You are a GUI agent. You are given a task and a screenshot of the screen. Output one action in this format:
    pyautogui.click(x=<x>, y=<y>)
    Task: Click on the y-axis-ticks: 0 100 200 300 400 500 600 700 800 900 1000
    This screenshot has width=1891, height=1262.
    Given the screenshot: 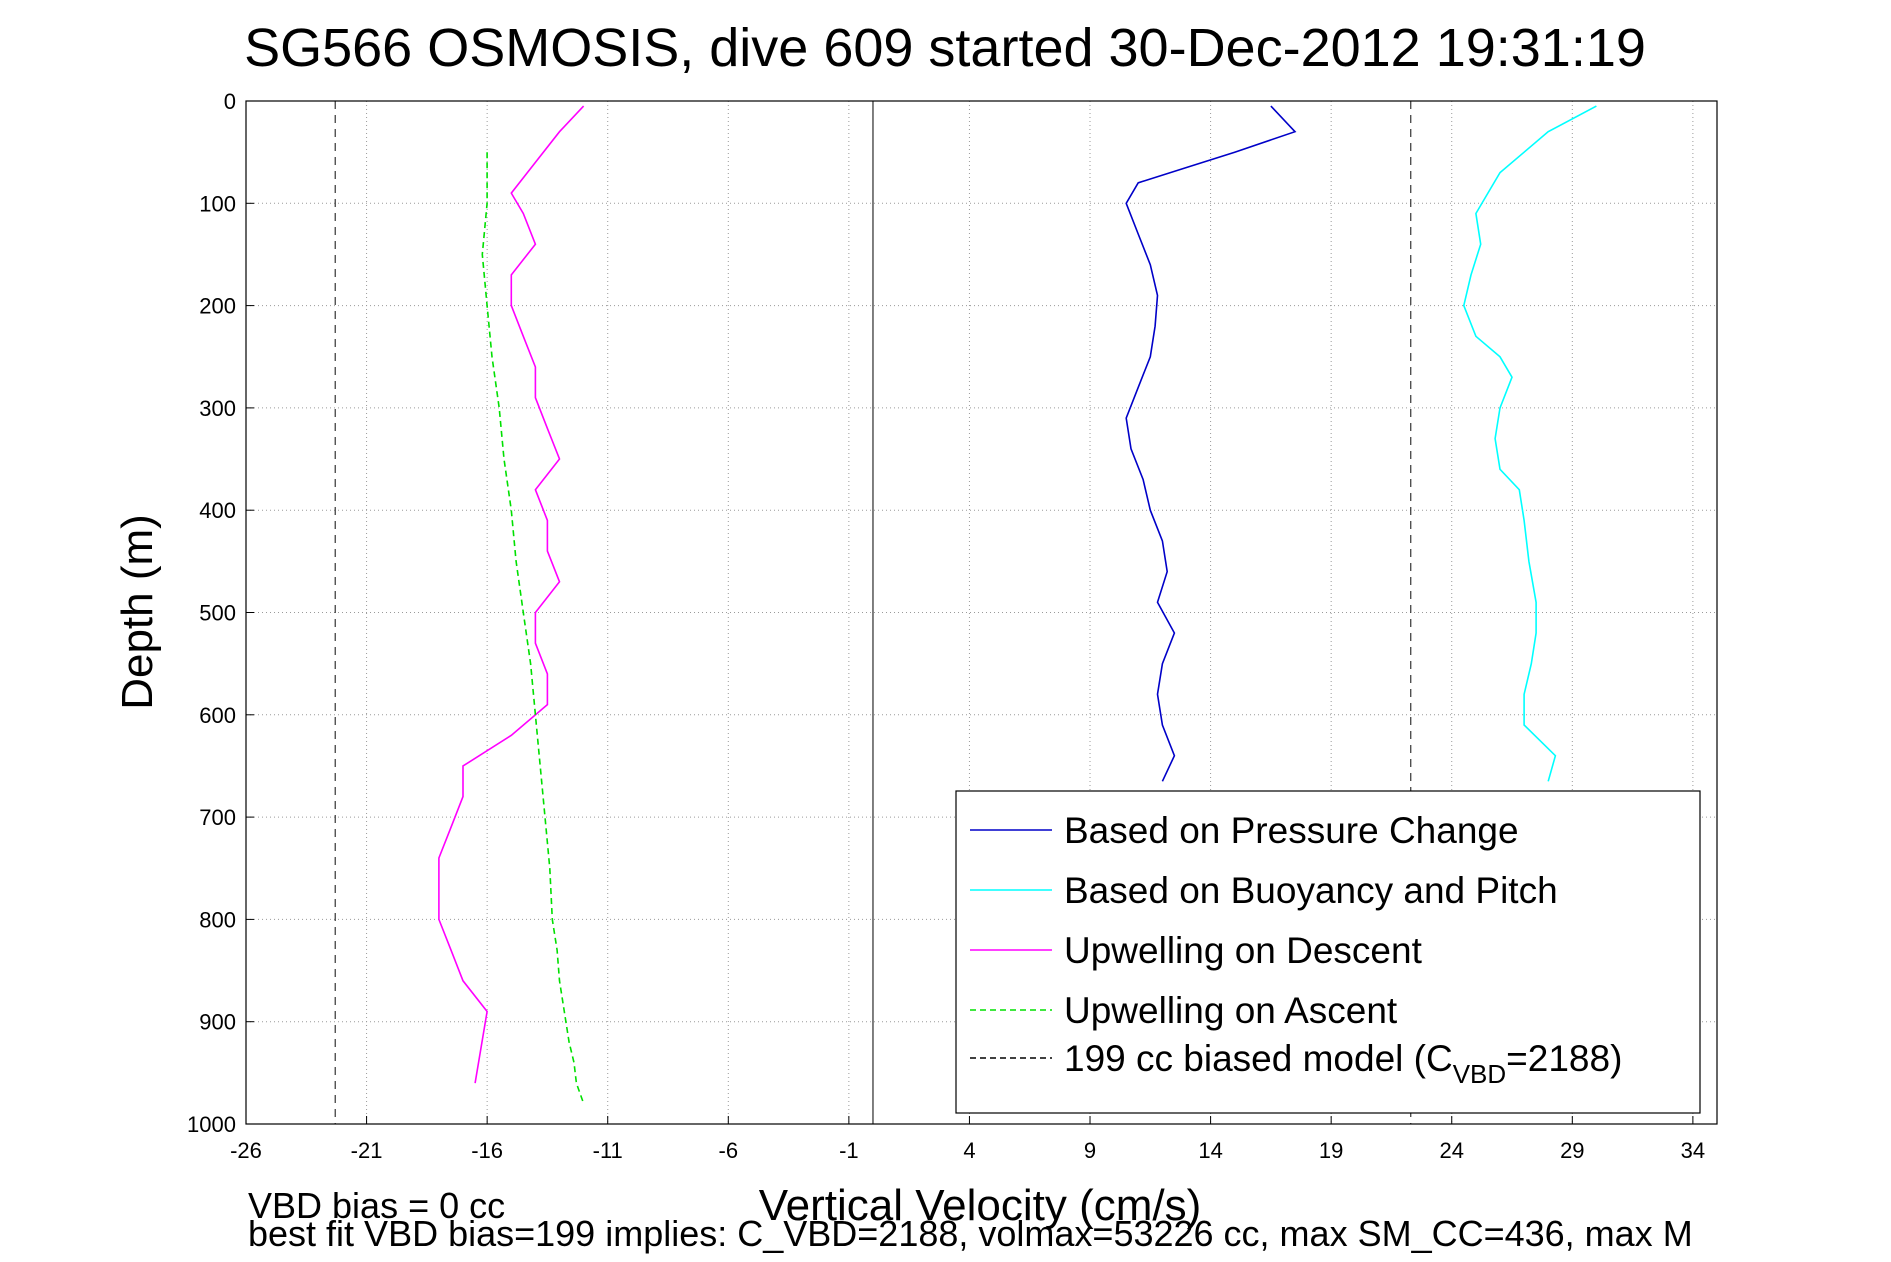 What is the action you would take?
    pyautogui.click(x=220, y=613)
    